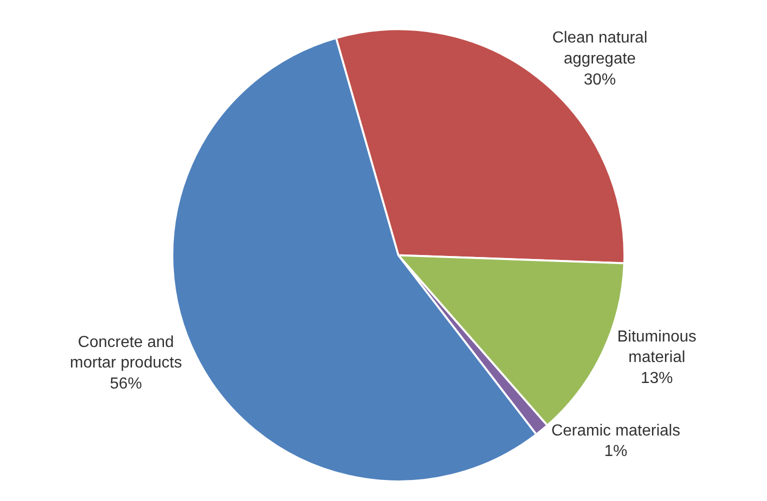 Image resolution: width=767 pixels, height=501 pixels. Describe the element at coordinates (616, 451) in the screenshot. I see `data-label: 1%` at that location.